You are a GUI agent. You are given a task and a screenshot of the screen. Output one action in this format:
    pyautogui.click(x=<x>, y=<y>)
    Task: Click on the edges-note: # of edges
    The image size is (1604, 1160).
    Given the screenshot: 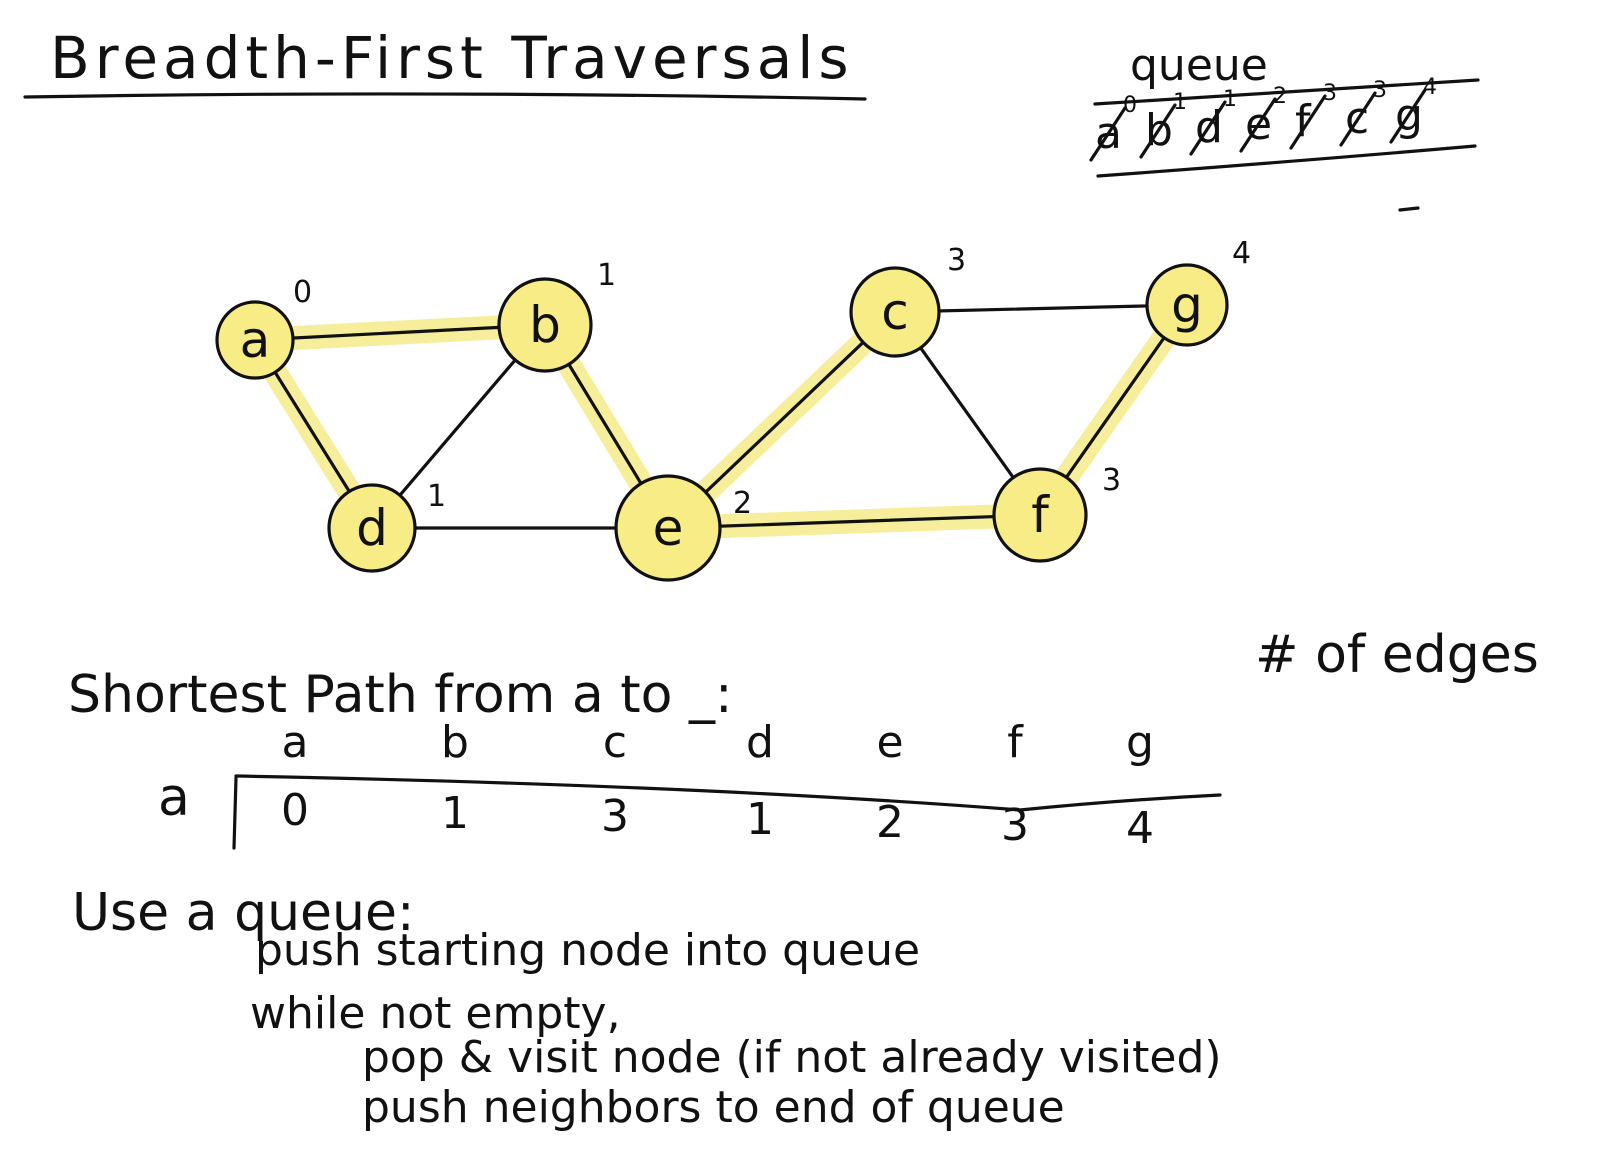 What is the action you would take?
    pyautogui.click(x=1397, y=655)
    